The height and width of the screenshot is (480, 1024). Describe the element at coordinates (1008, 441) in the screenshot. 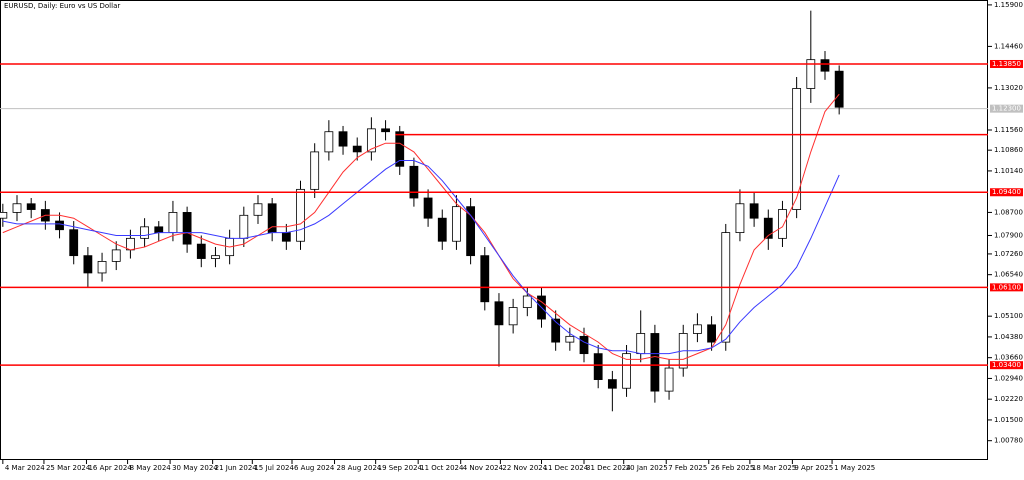

I see `y-tick-label: 1.00780` at that location.